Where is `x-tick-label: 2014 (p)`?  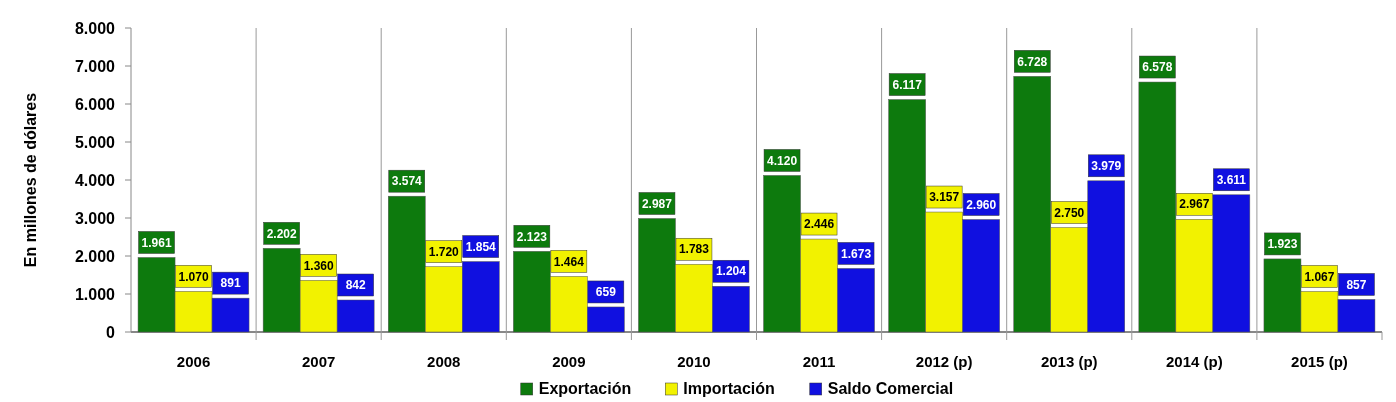 x-tick-label: 2014 (p) is located at coordinates (1194, 361).